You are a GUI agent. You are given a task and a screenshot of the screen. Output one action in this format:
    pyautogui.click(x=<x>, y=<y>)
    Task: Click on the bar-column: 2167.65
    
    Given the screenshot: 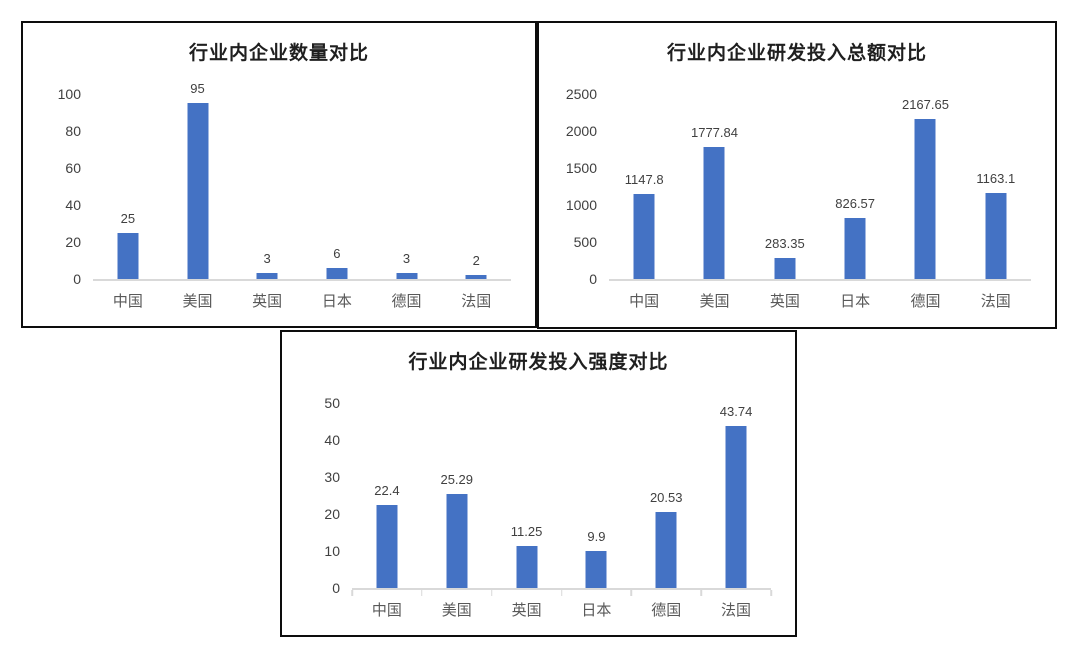 What is the action you would take?
    pyautogui.click(x=925, y=186)
    